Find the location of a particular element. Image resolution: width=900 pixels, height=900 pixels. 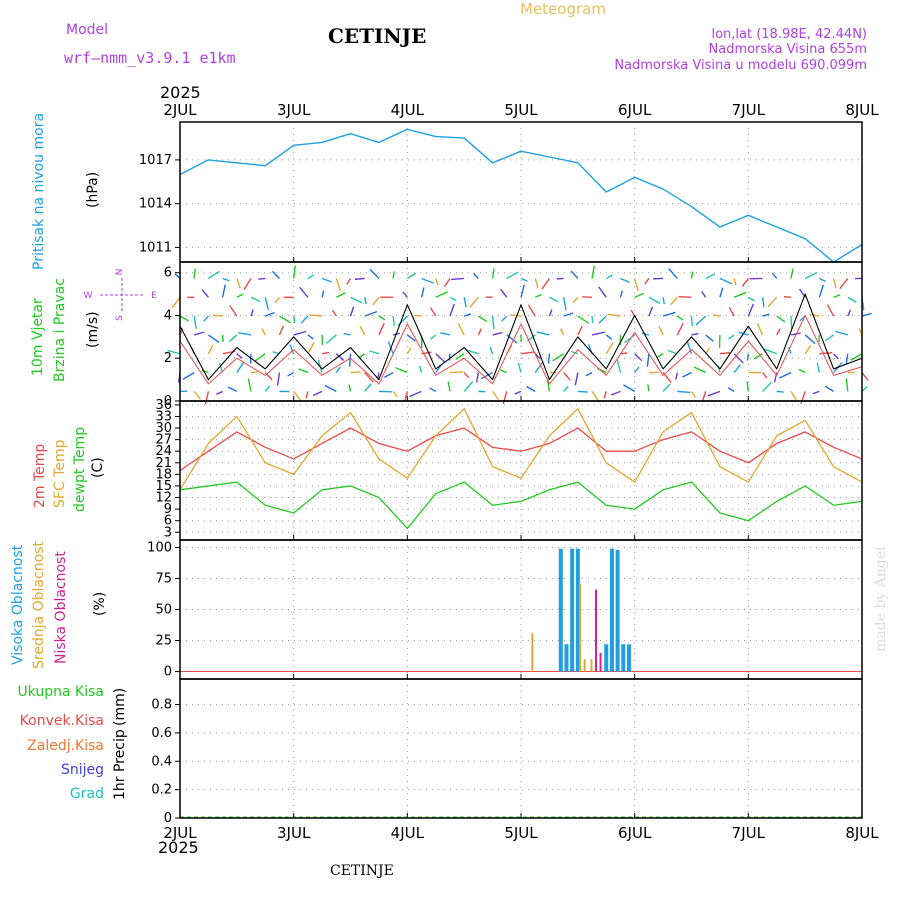

x-tick-bottom: 6JUL is located at coordinates (635, 833).